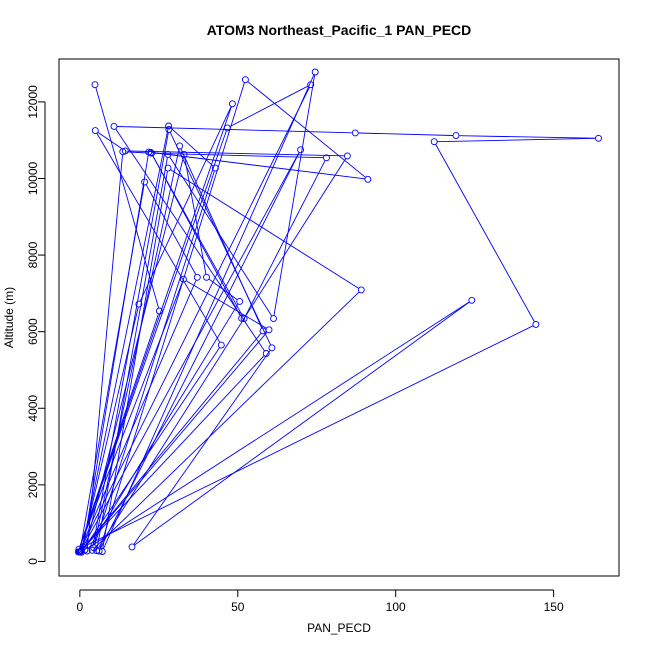  What do you see at coordinates (33, 484) in the screenshot?
I see `y-tick-label: 2000` at bounding box center [33, 484].